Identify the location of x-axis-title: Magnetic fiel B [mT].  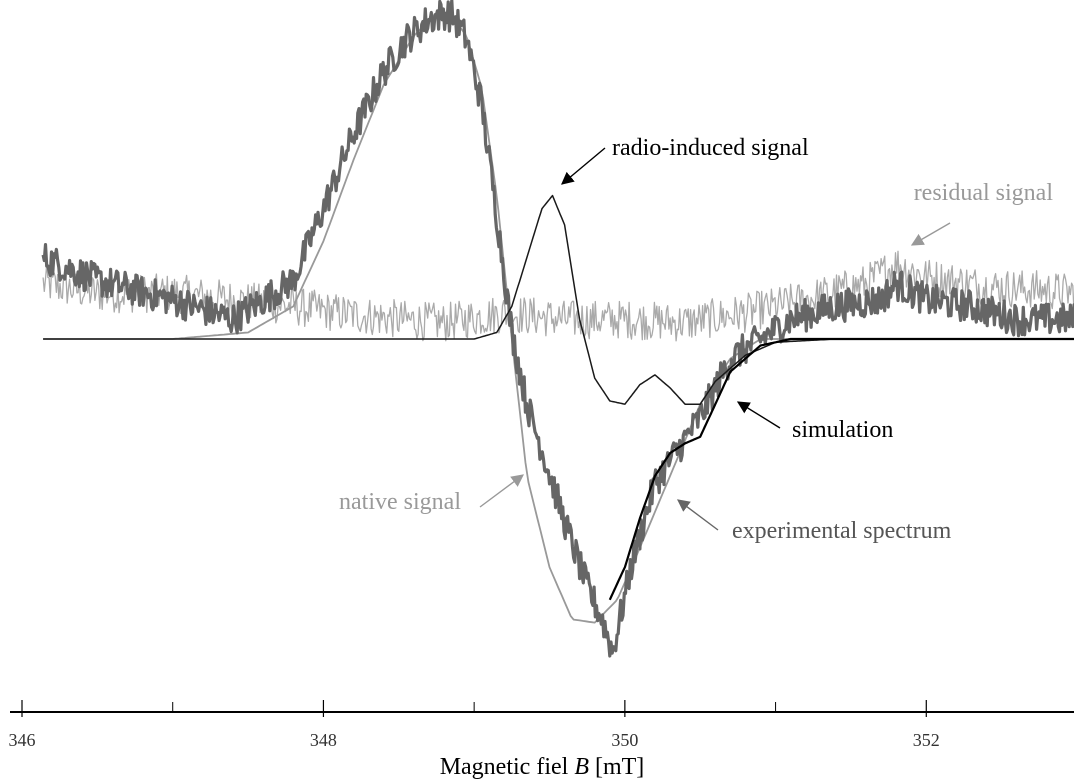
(542, 767).